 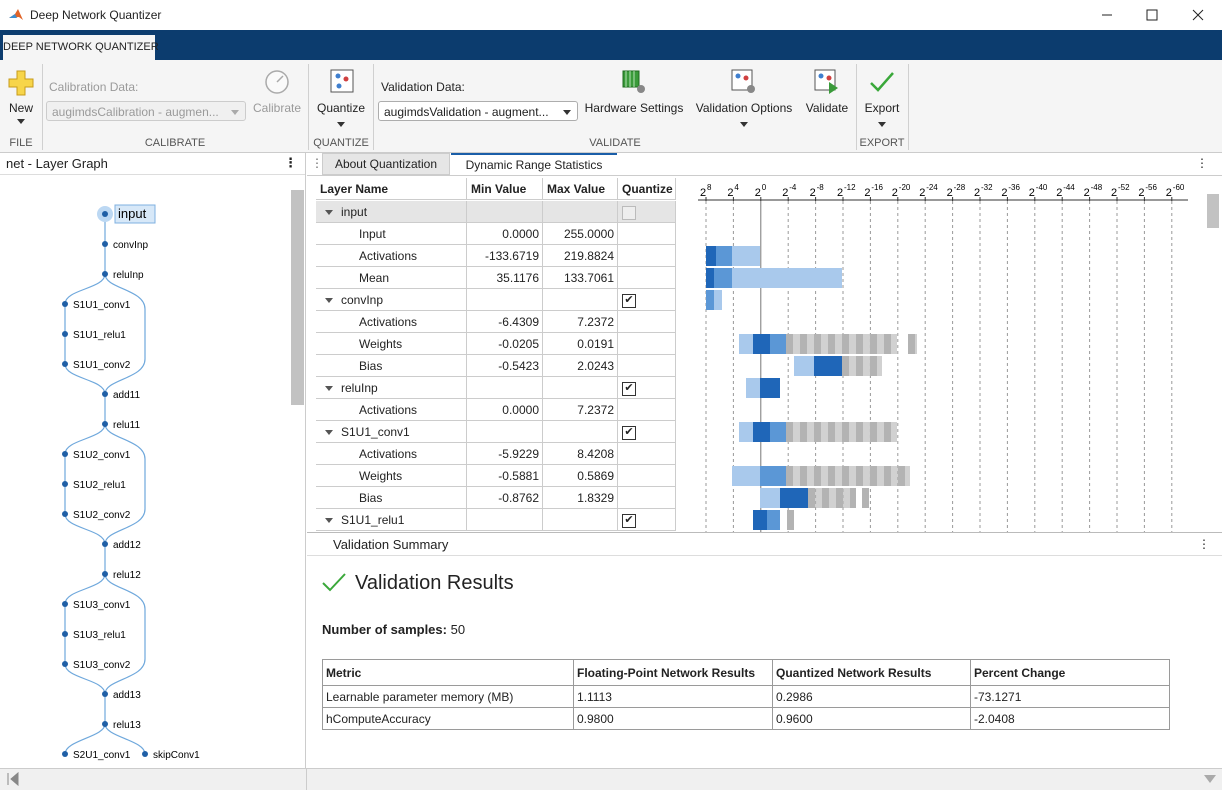 I want to click on column-header: Min Value, so click(x=505, y=189).